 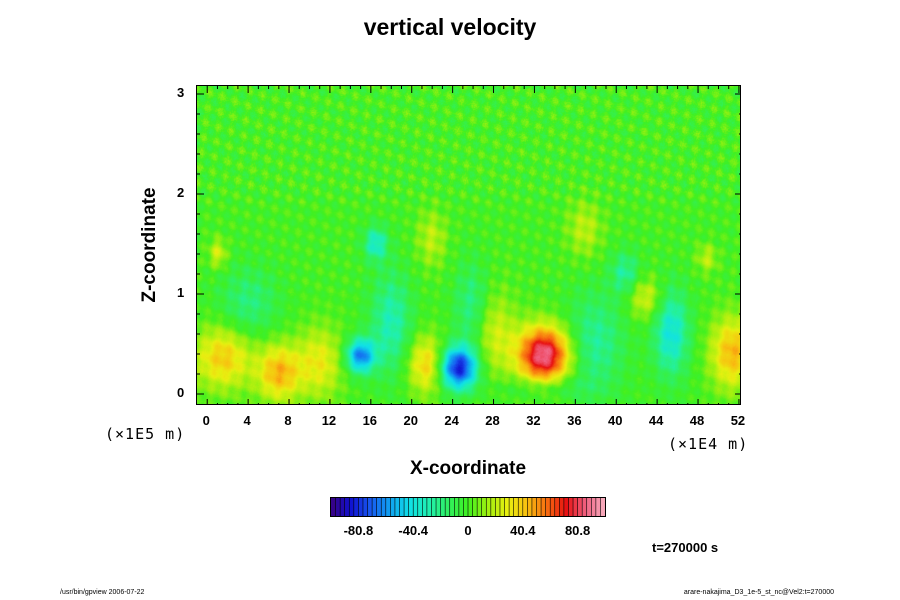 I want to click on x-tick-label: 16, so click(x=370, y=420).